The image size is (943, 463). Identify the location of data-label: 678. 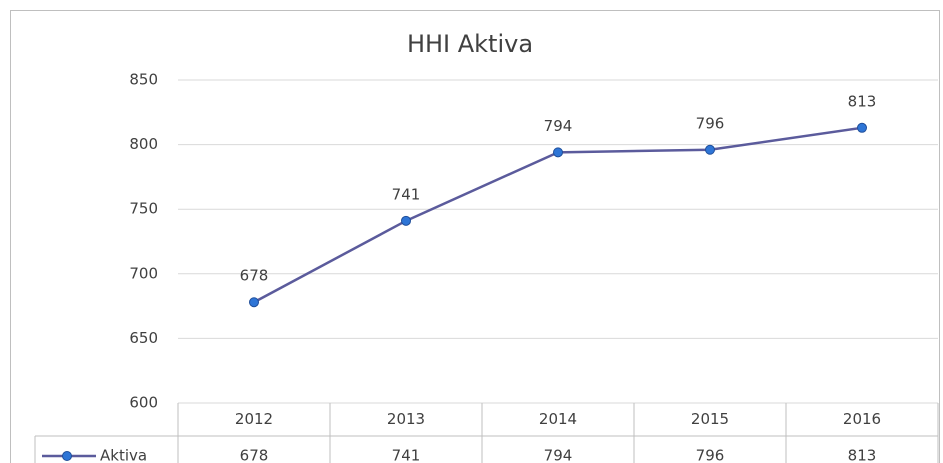
(254, 276).